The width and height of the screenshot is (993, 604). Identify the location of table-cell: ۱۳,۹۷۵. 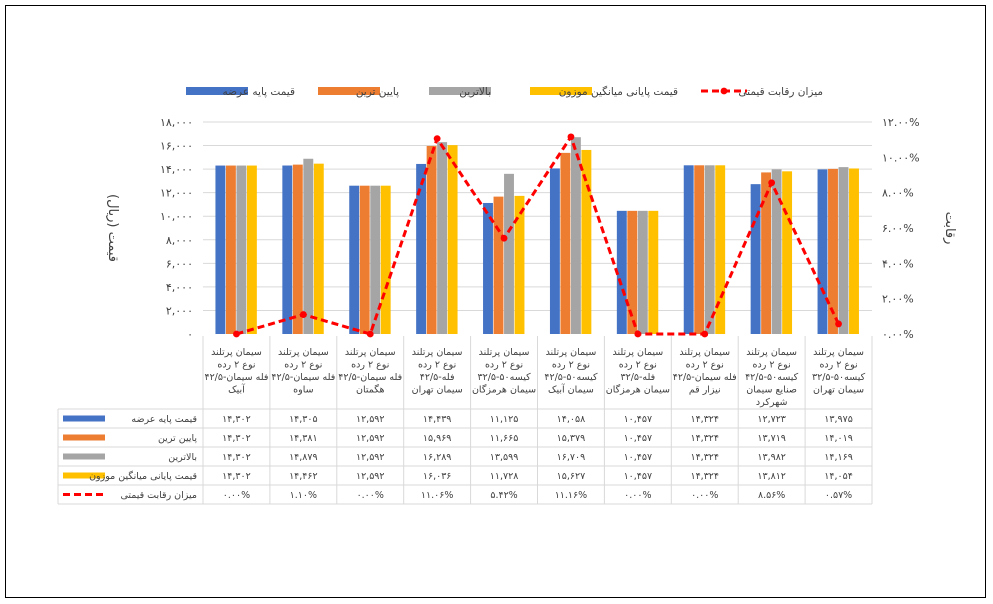
(838, 419).